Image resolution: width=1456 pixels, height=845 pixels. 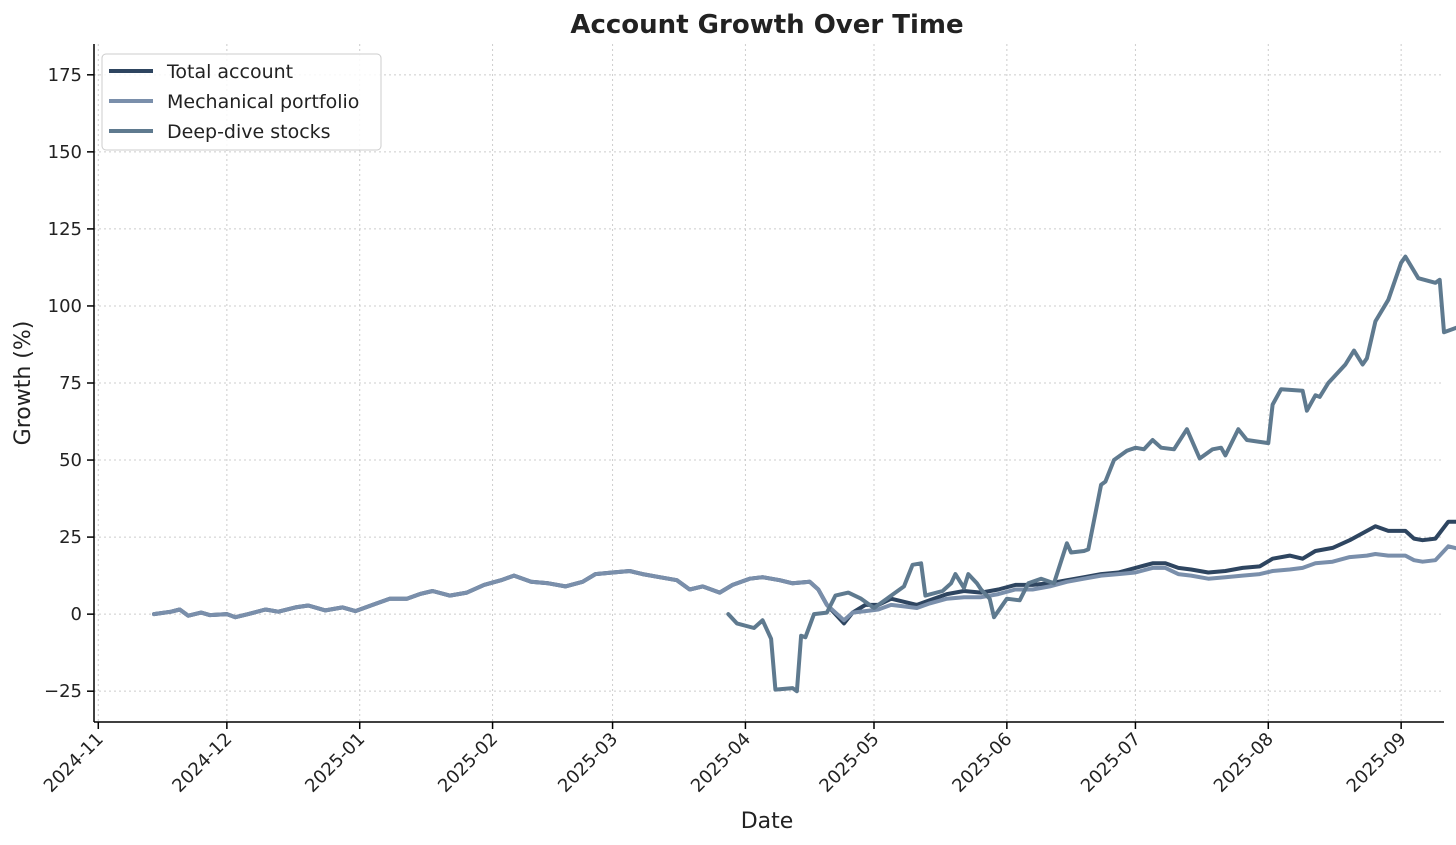 What do you see at coordinates (804, 583) in the screenshot?
I see `series-line-mechanical-portfolio` at bounding box center [804, 583].